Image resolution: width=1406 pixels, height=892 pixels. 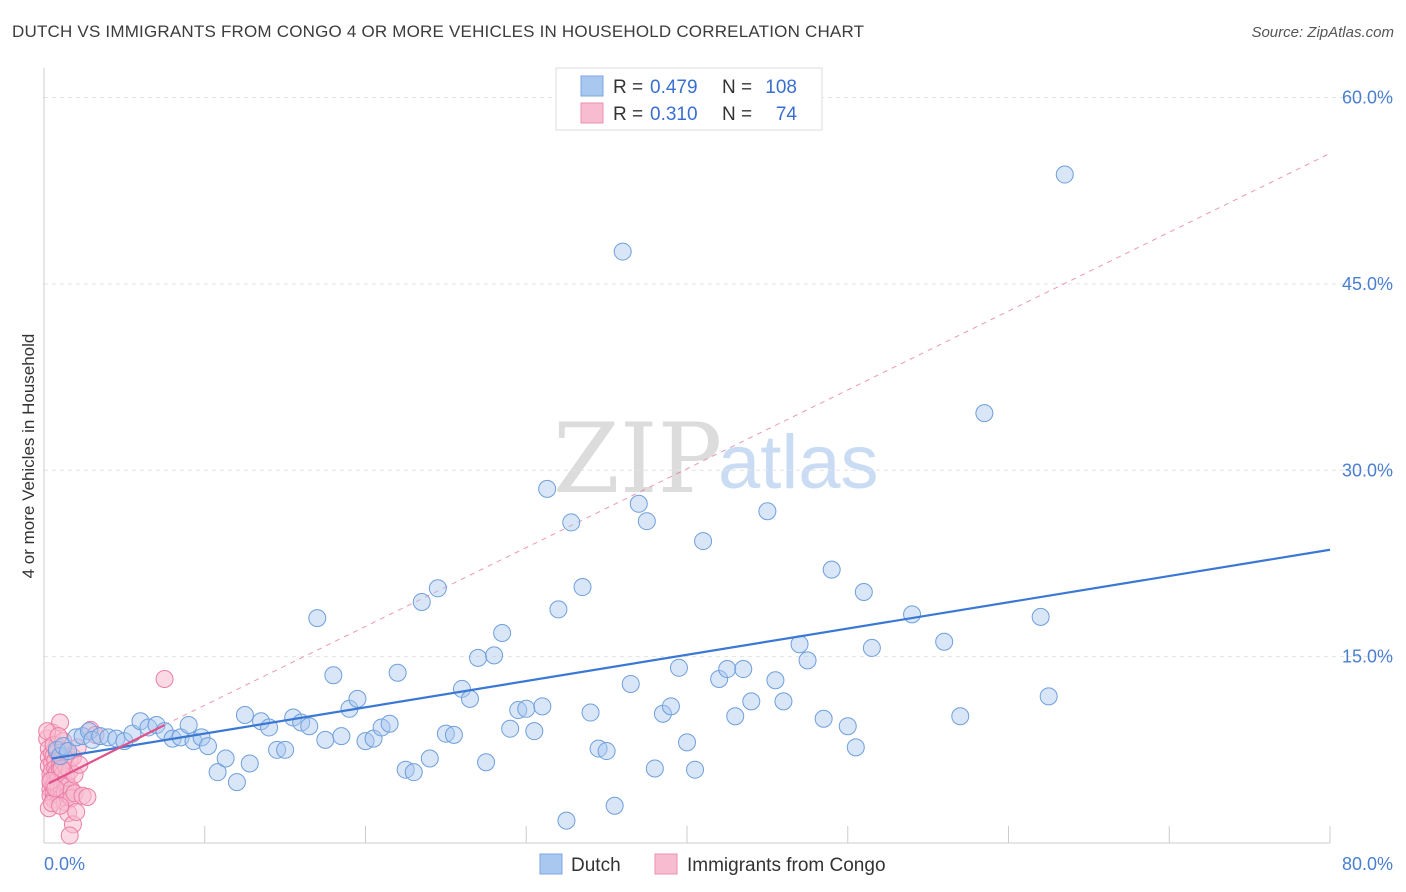 I want to click on bottom-legend-label-dutch: Dutch, so click(x=596, y=865).